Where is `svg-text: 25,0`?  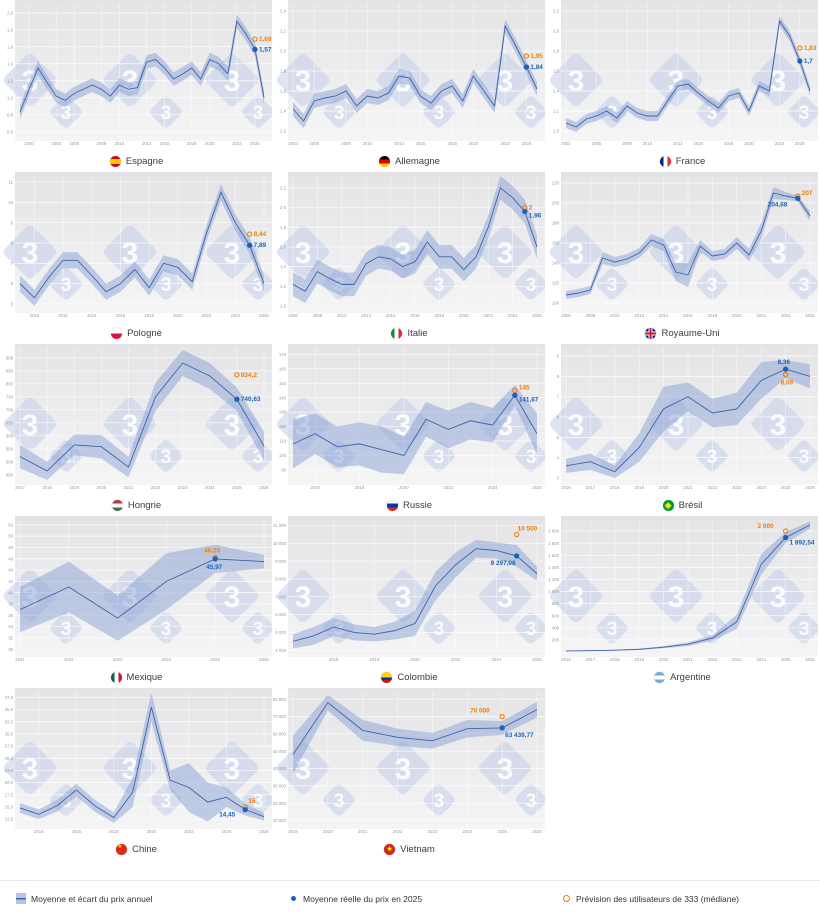
svg-text: 25,0 is located at coordinates (9, 758).